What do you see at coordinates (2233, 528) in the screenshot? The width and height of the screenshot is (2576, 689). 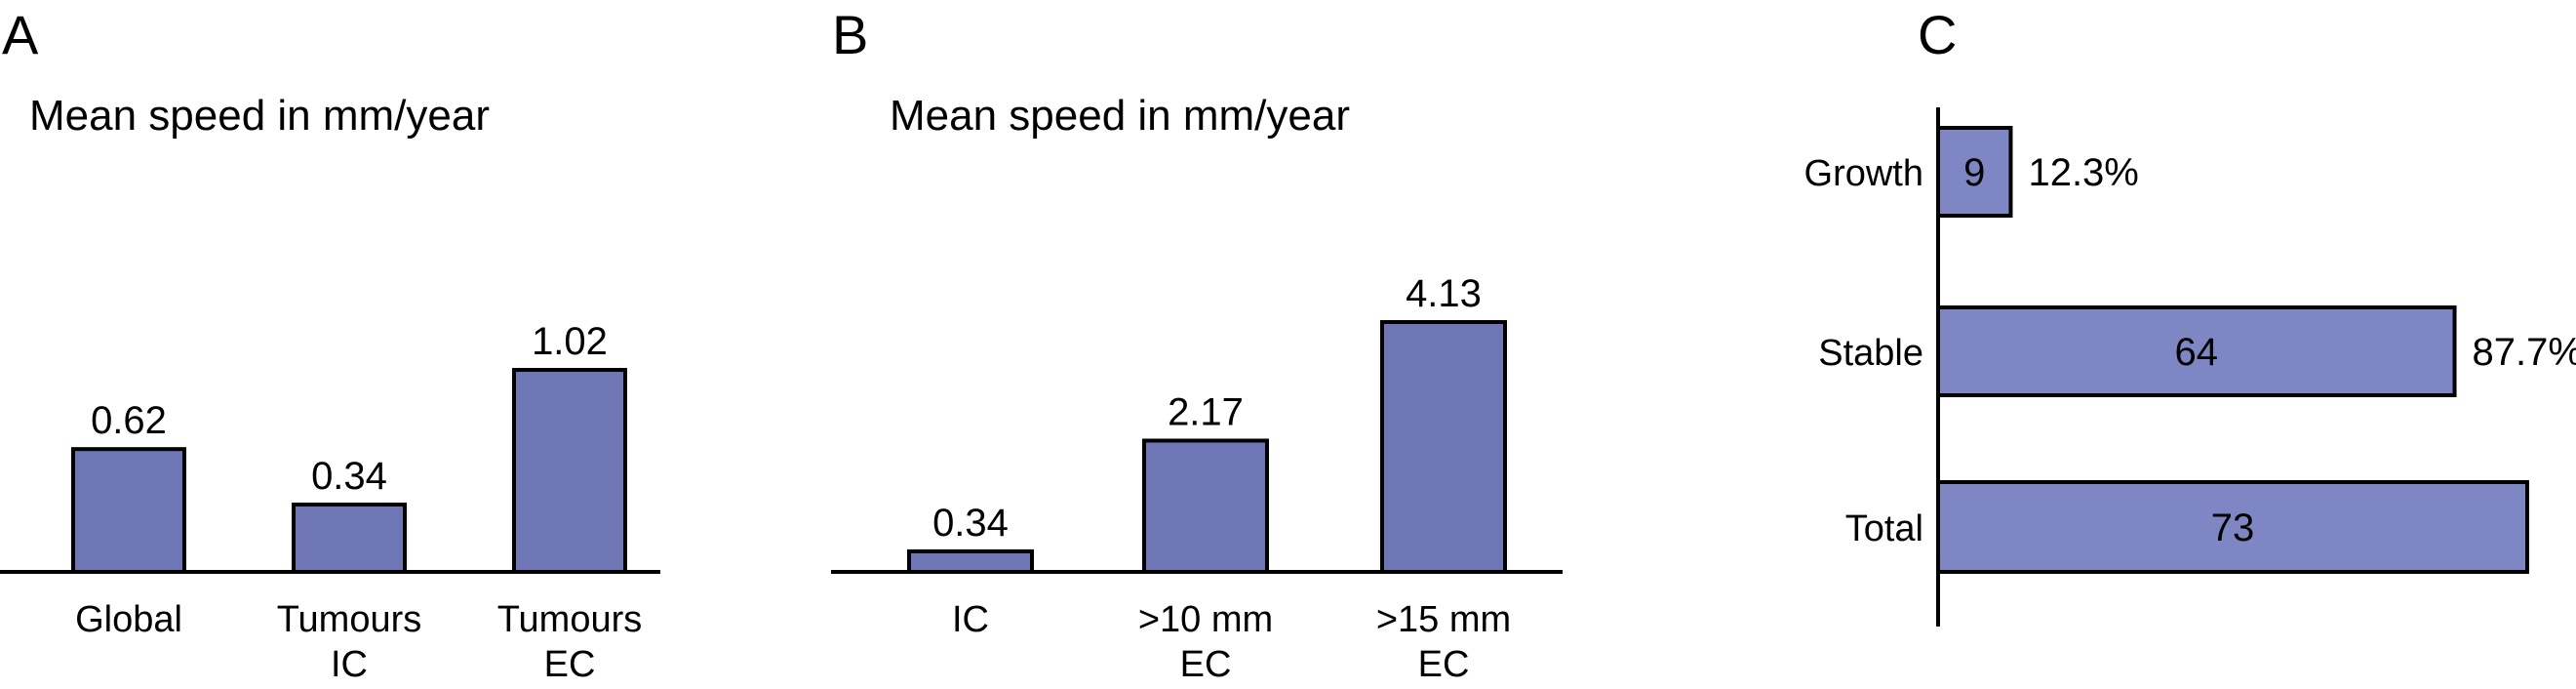 I see `data-label: 73` at bounding box center [2233, 528].